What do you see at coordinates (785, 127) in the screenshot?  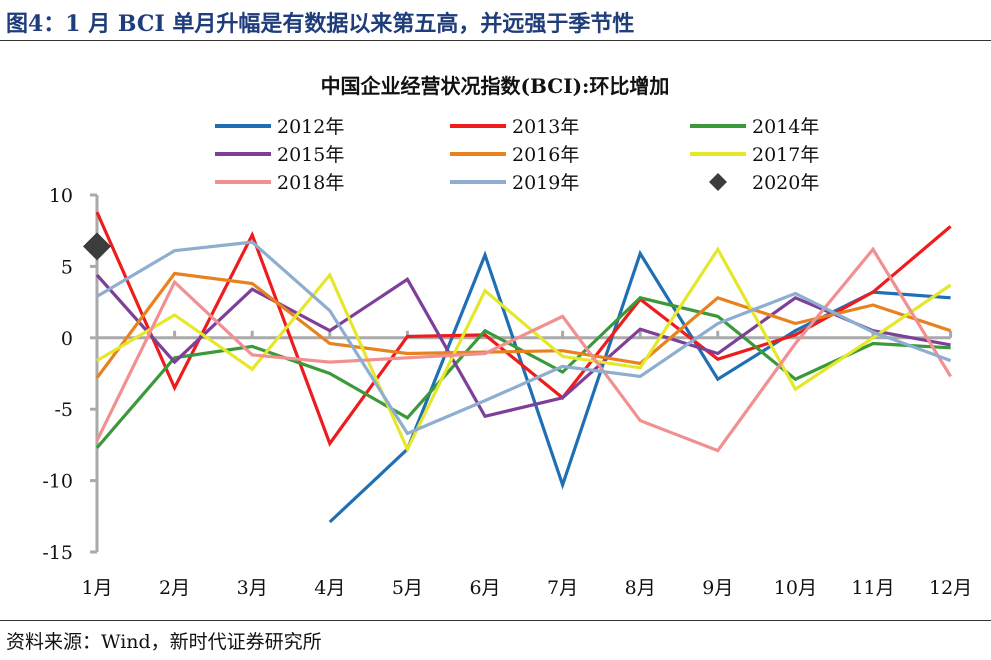 I see `legend-2014-label: 2014年` at bounding box center [785, 127].